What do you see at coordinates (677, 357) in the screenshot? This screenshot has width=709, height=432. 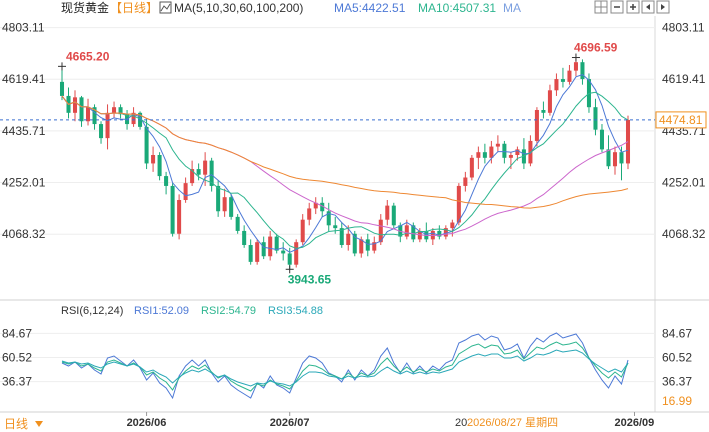 I see `rsi-tick-right: 60.52` at bounding box center [677, 357].